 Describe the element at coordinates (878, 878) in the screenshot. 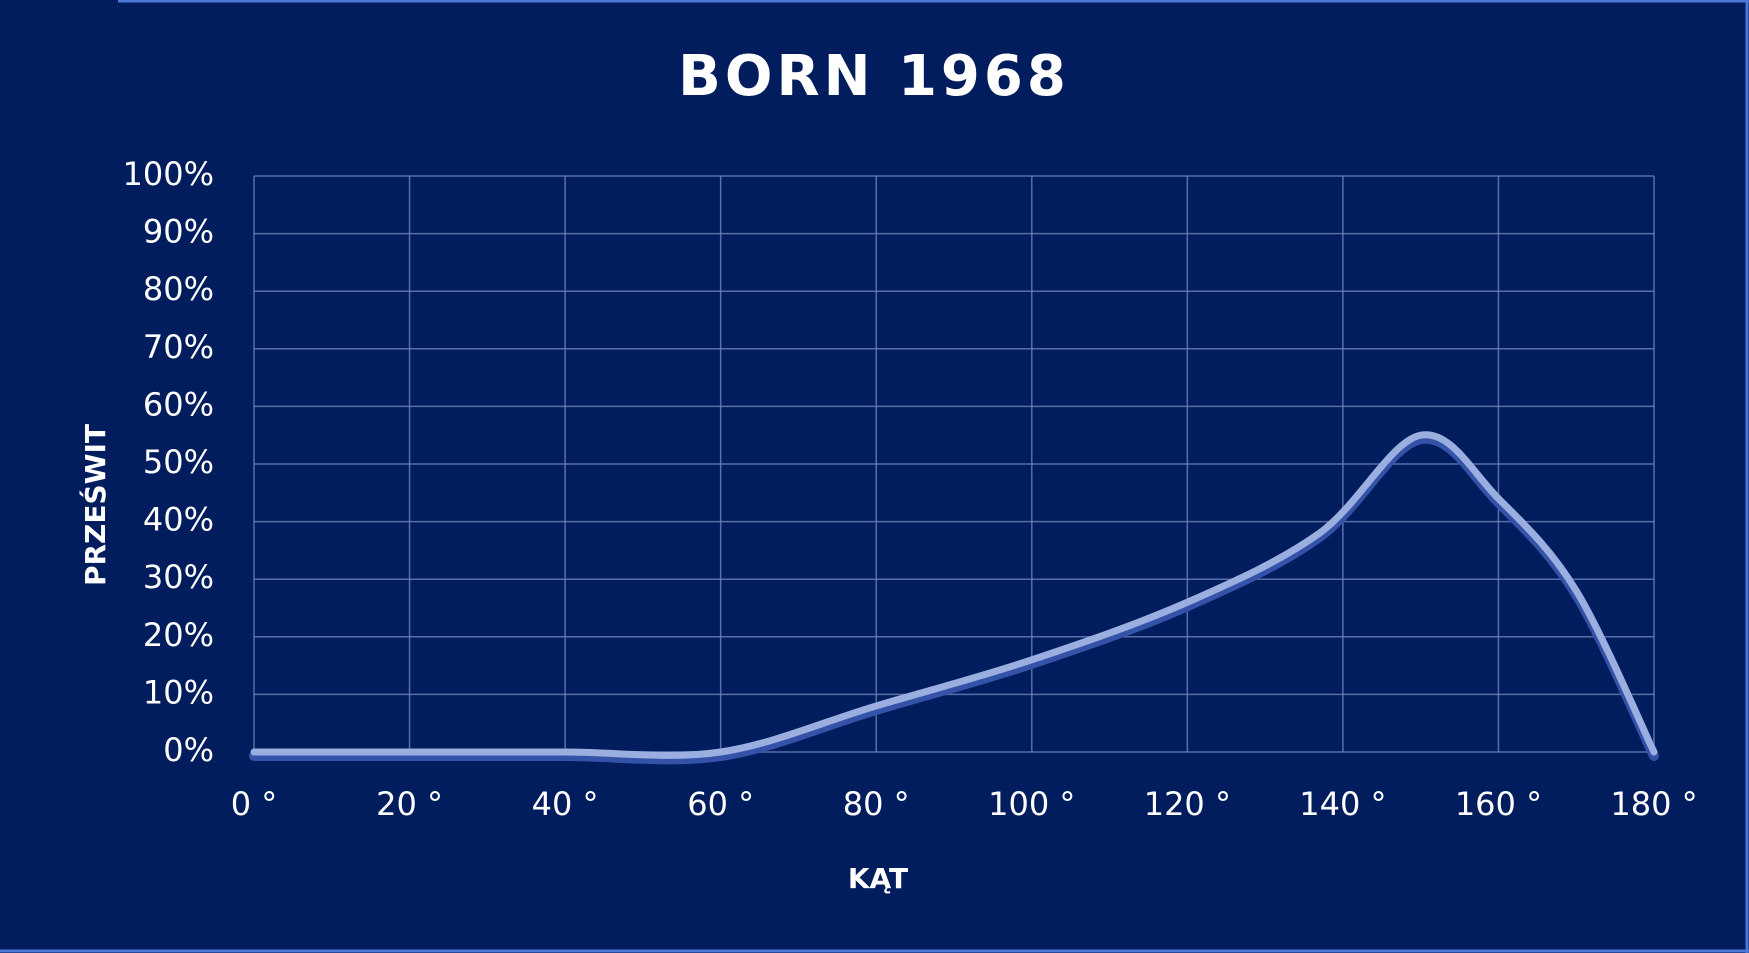

I see `x-axis-label: KĄT` at that location.